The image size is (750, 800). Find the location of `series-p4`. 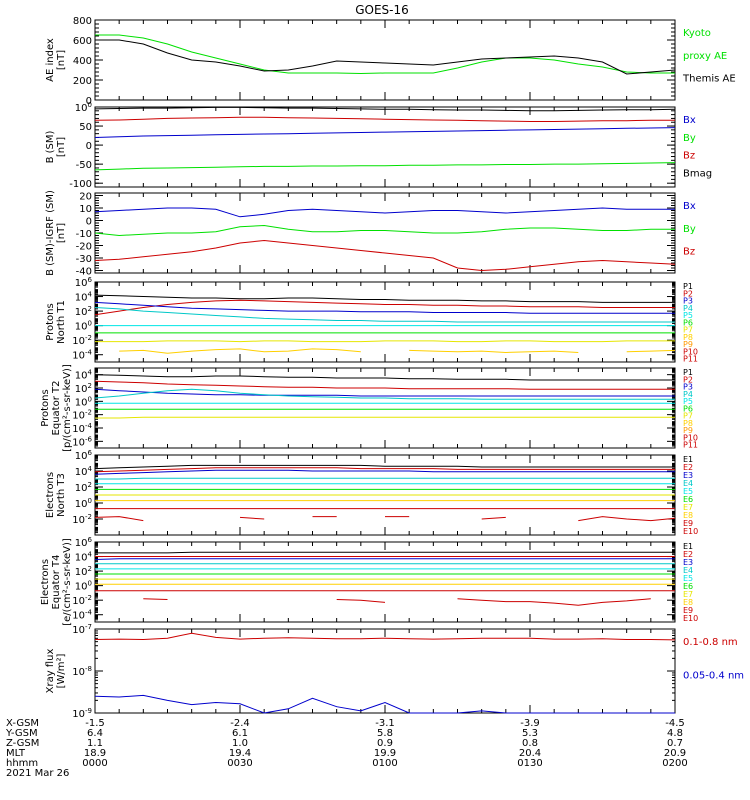

series-p4 is located at coordinates (384, 315).